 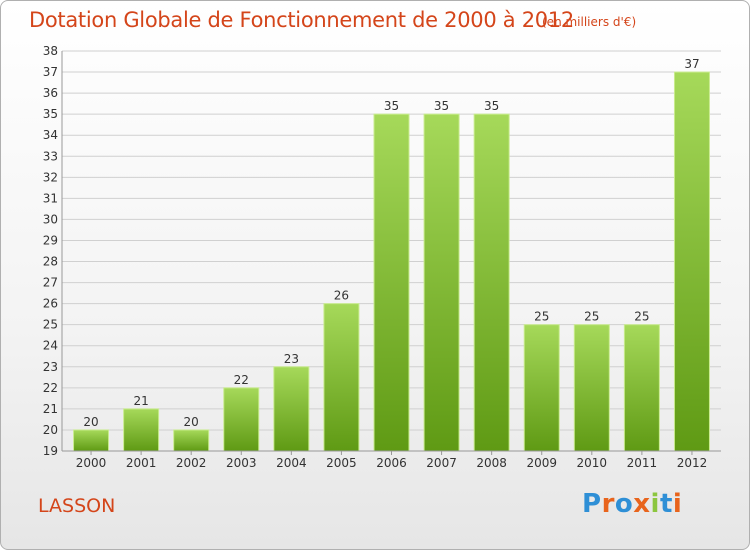 I want to click on logo-letter: t, so click(x=666, y=504).